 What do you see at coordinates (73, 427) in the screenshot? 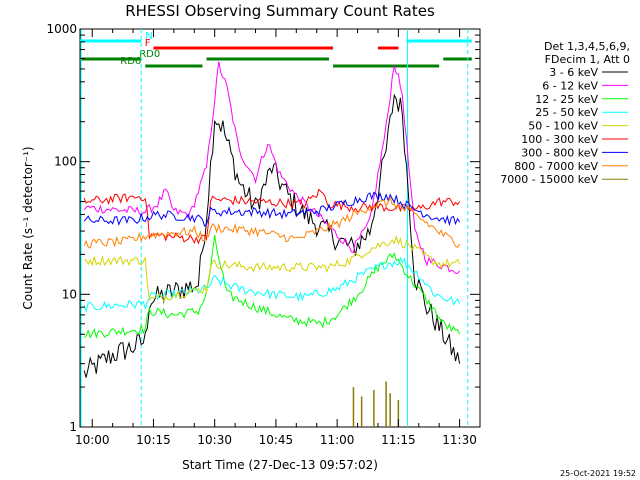
I see `y-tick-label: 1` at bounding box center [73, 427].